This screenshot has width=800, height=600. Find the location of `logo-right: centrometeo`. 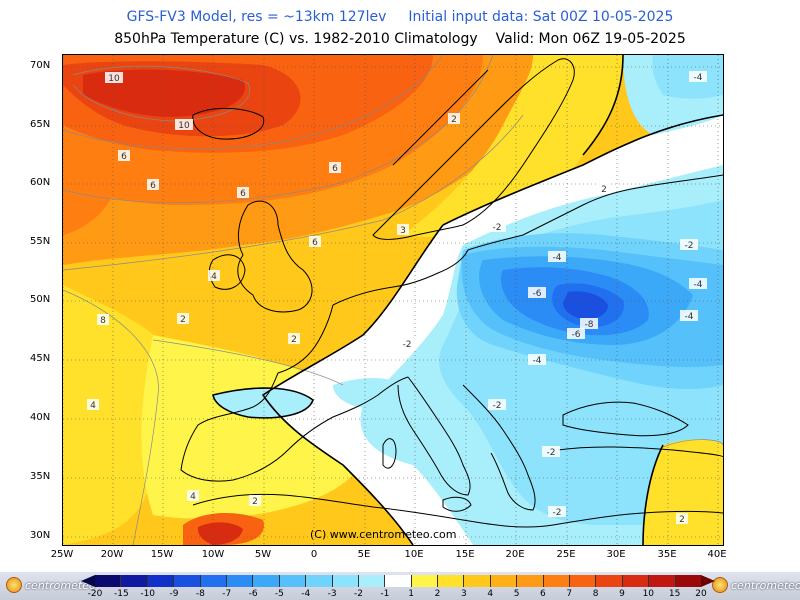

logo-right: centrometeo is located at coordinates (756, 585).